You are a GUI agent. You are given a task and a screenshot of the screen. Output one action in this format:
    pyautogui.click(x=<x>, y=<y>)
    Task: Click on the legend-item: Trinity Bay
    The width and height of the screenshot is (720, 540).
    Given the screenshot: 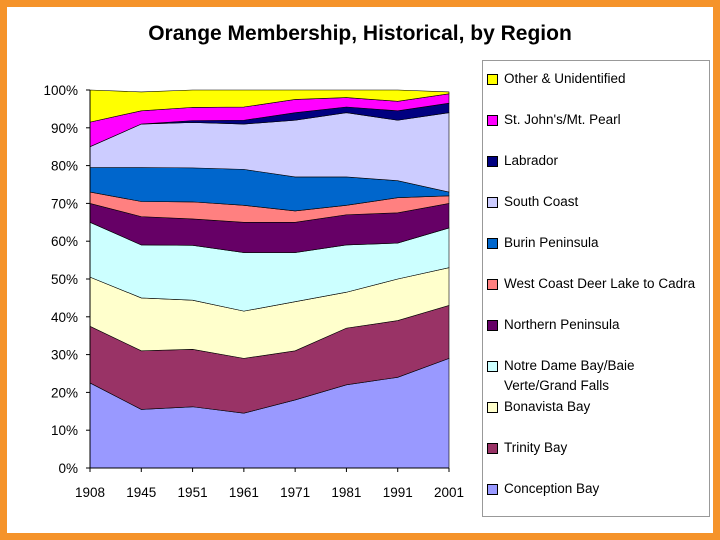 What is the action you would take?
    pyautogui.click(x=598, y=448)
    